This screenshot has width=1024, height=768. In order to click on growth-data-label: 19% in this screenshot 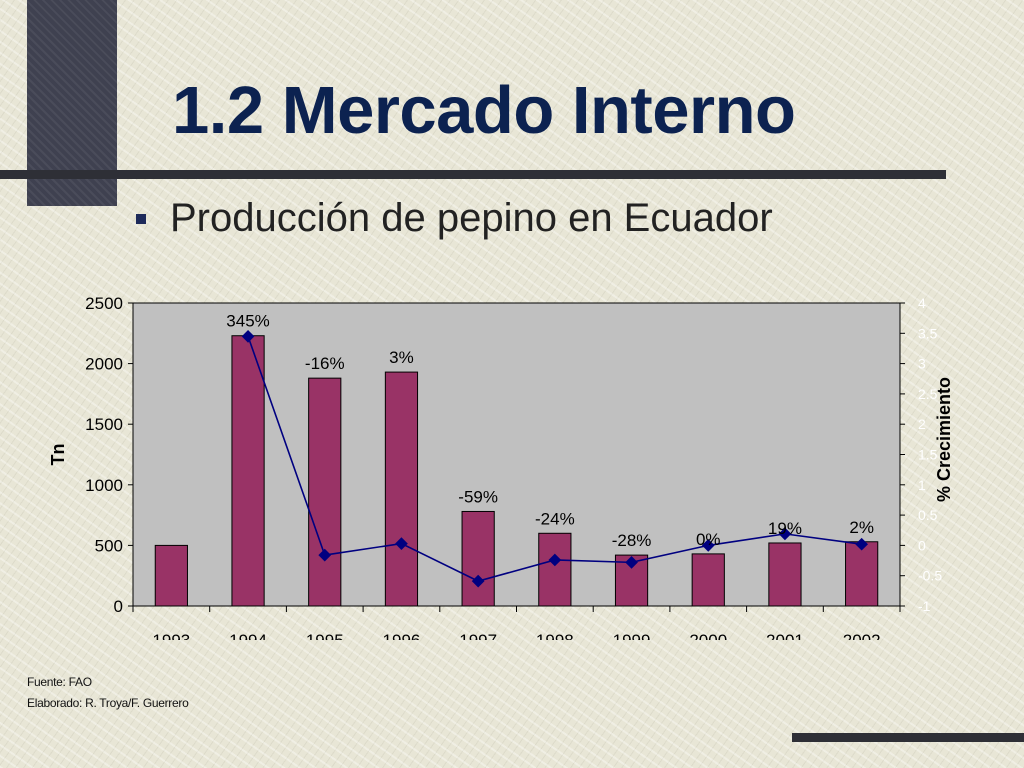, I will do `click(785, 528)`.